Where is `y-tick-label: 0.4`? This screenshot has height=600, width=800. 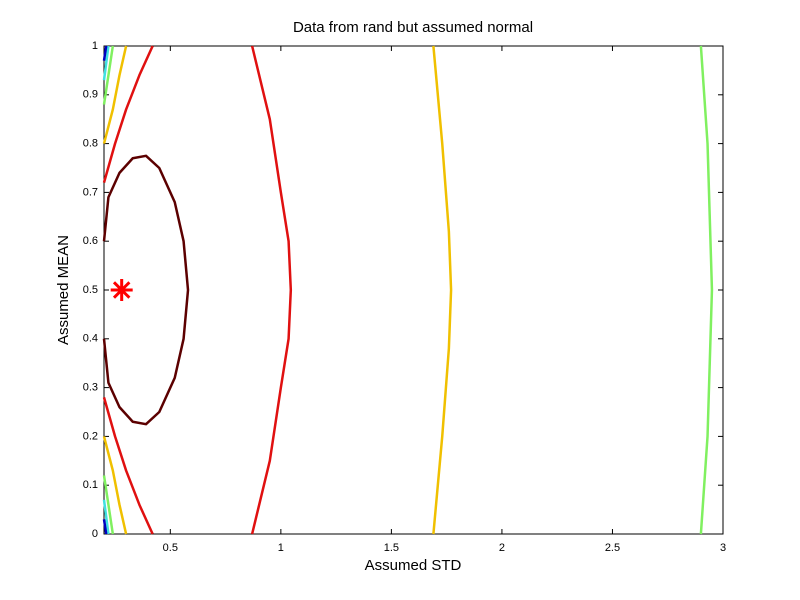 y-tick-label: 0.4 is located at coordinates (90, 339).